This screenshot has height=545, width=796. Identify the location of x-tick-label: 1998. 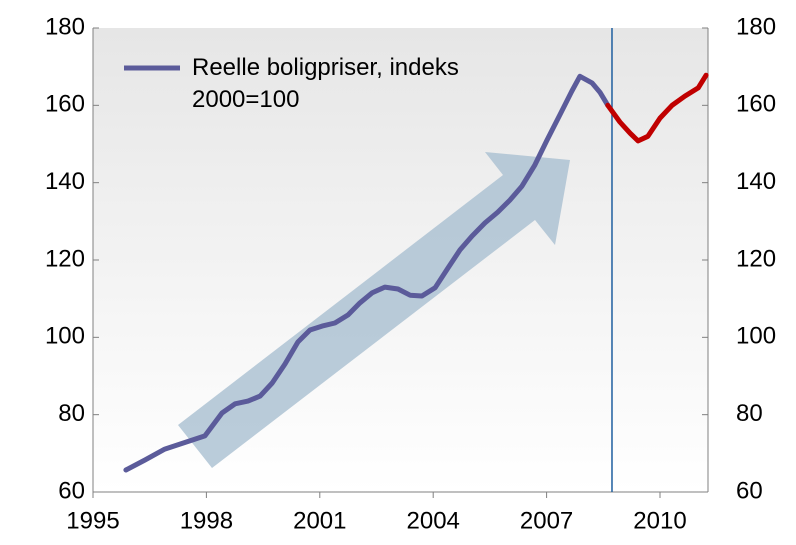
(206, 520).